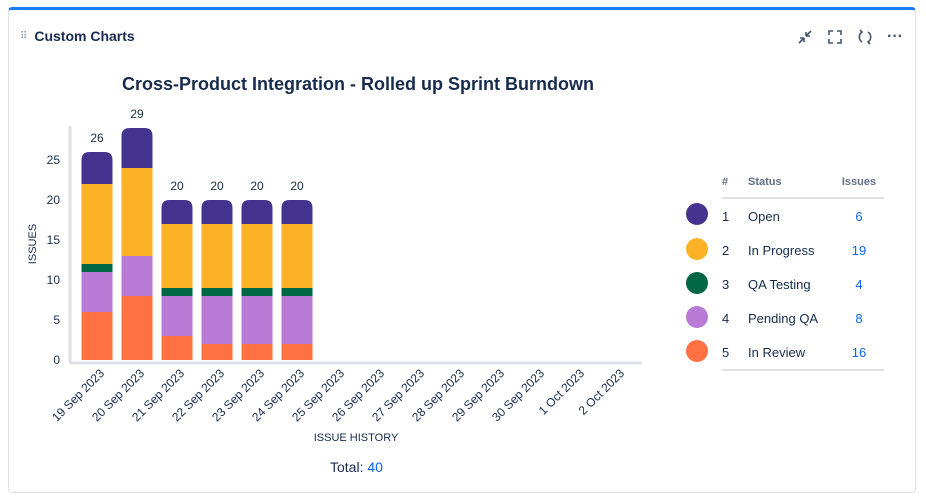  Describe the element at coordinates (781, 250) in the screenshot. I see `row-status: In Progress` at that location.